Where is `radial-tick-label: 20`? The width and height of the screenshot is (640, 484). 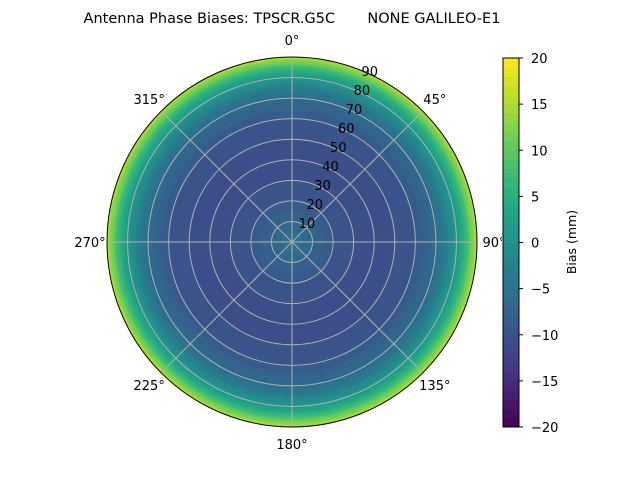 radial-tick-label: 20 is located at coordinates (314, 205).